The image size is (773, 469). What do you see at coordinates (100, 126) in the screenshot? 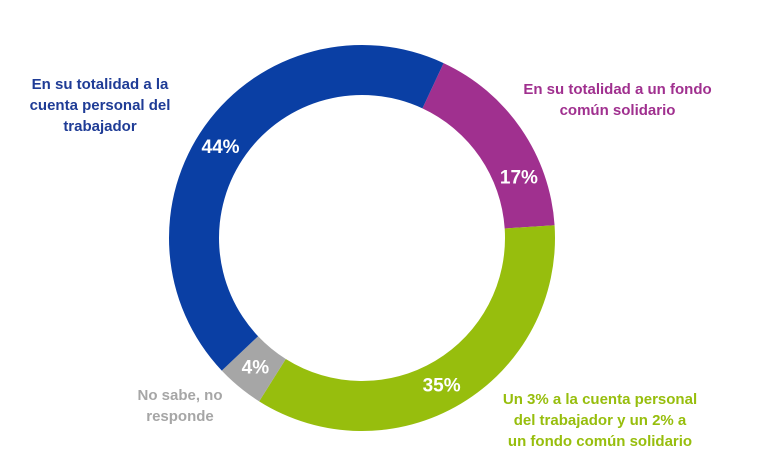
I see `label-line: trabajador` at bounding box center [100, 126].